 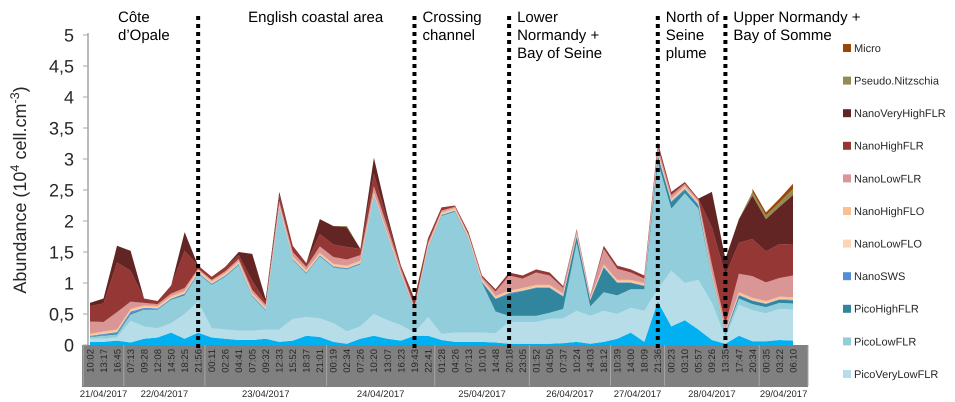 I want to click on x-tick-label: 19:43, so click(x=415, y=361).